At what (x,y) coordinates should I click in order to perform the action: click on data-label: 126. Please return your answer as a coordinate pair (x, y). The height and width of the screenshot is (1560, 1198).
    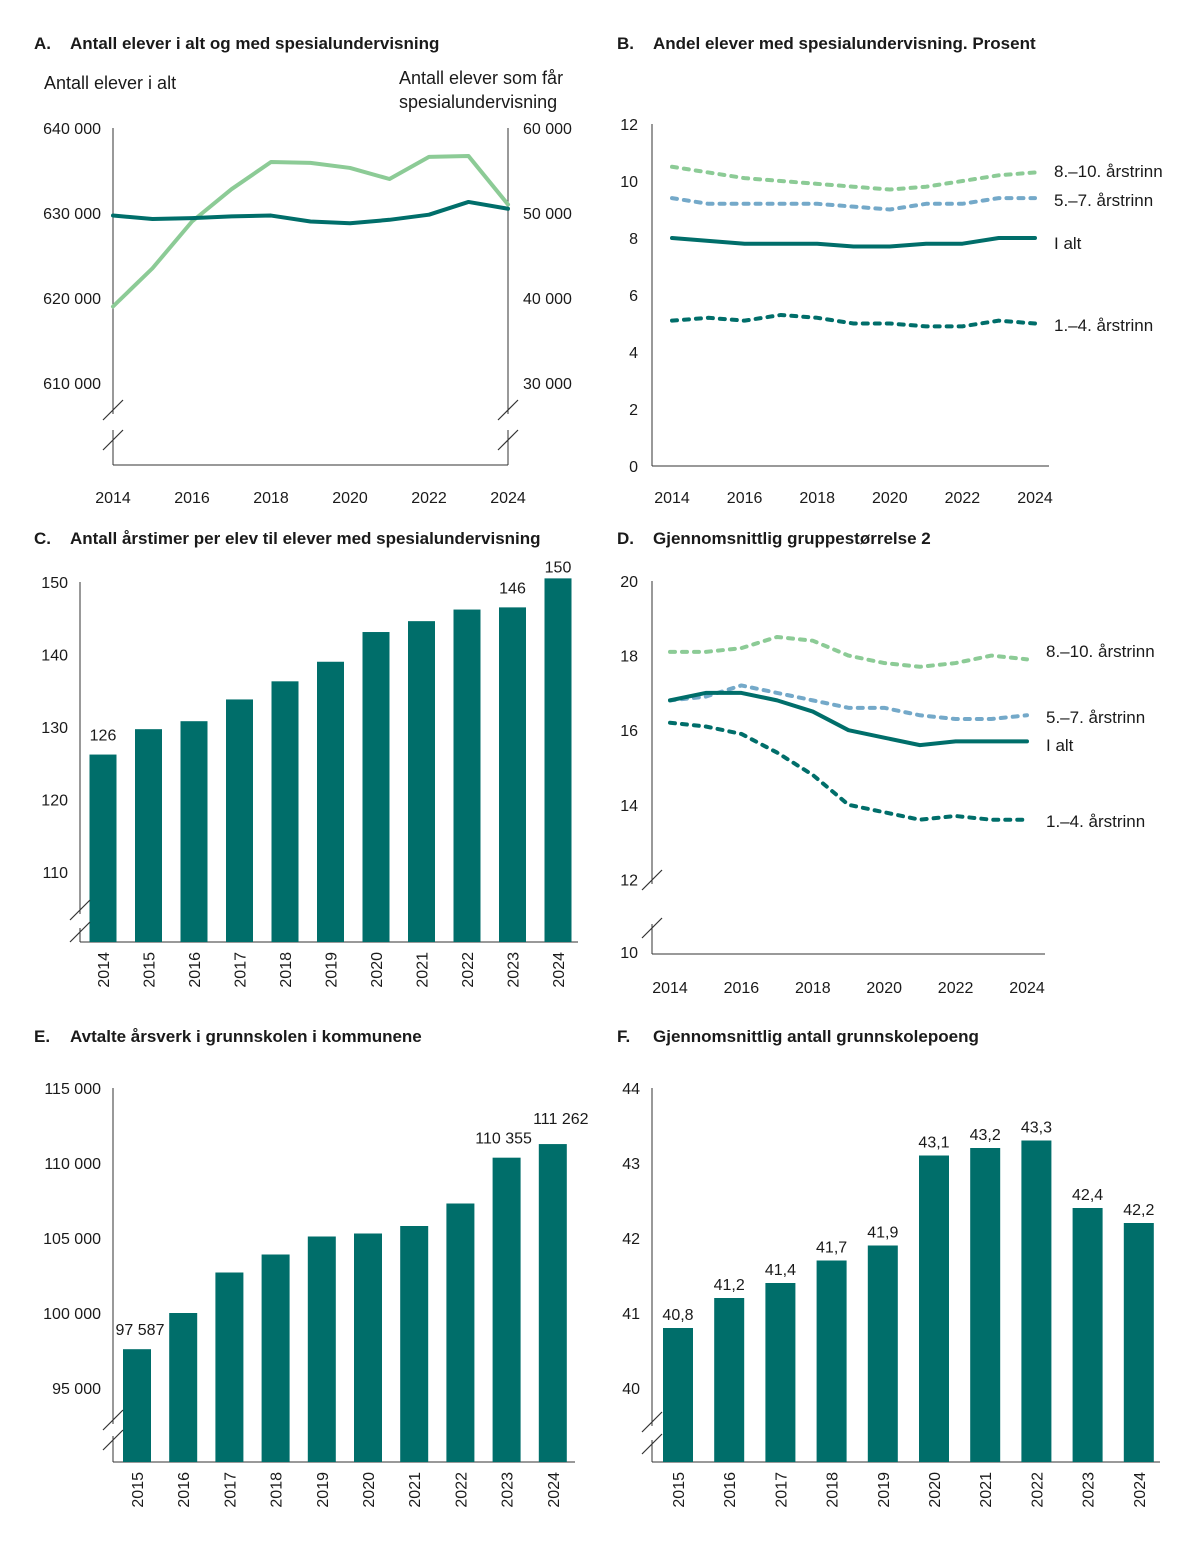
    Looking at the image, I should click on (103, 736).